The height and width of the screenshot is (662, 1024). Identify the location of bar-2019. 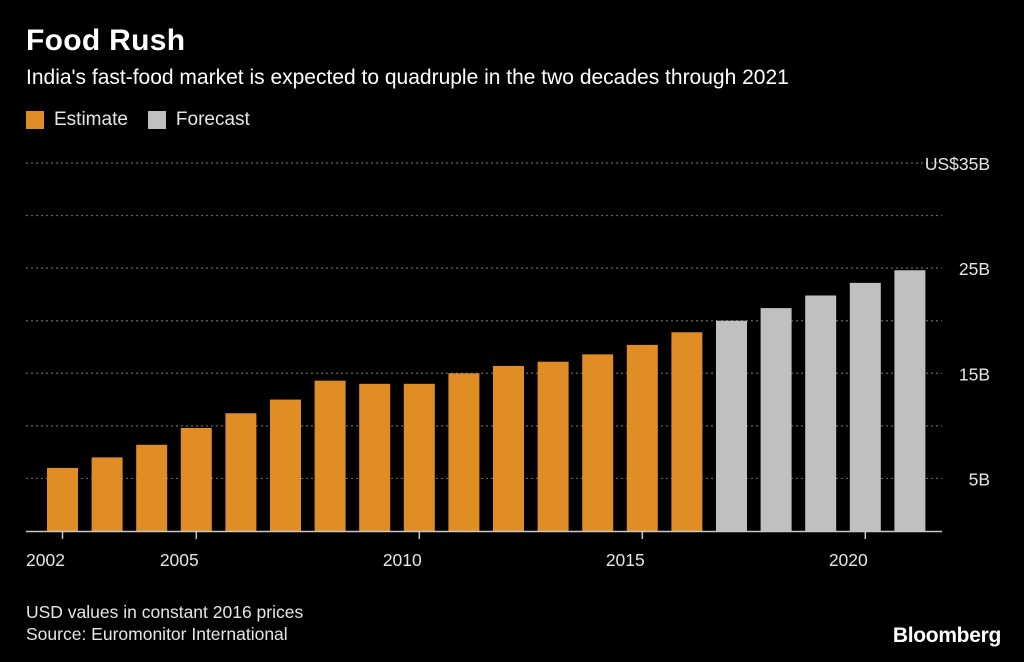
(821, 413).